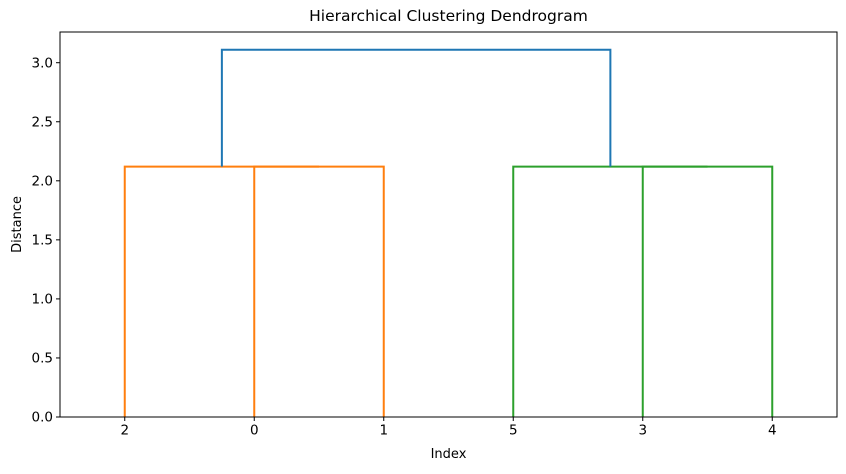 This screenshot has width=846, height=474. What do you see at coordinates (513, 431) in the screenshot?
I see `x-tick-label: 5` at bounding box center [513, 431].